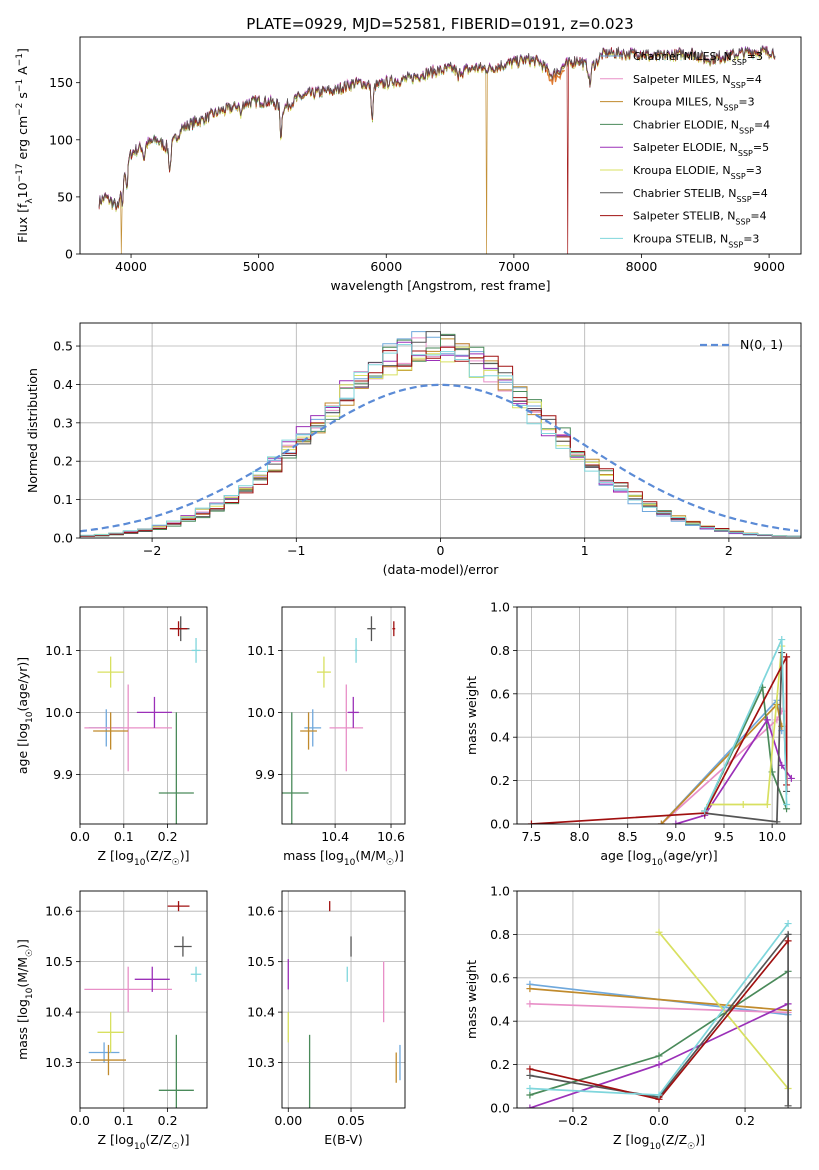  What do you see at coordinates (698, 58) in the screenshot?
I see `legend-entry-label: Chabrier MILES, NSSP=3` at bounding box center [698, 58].